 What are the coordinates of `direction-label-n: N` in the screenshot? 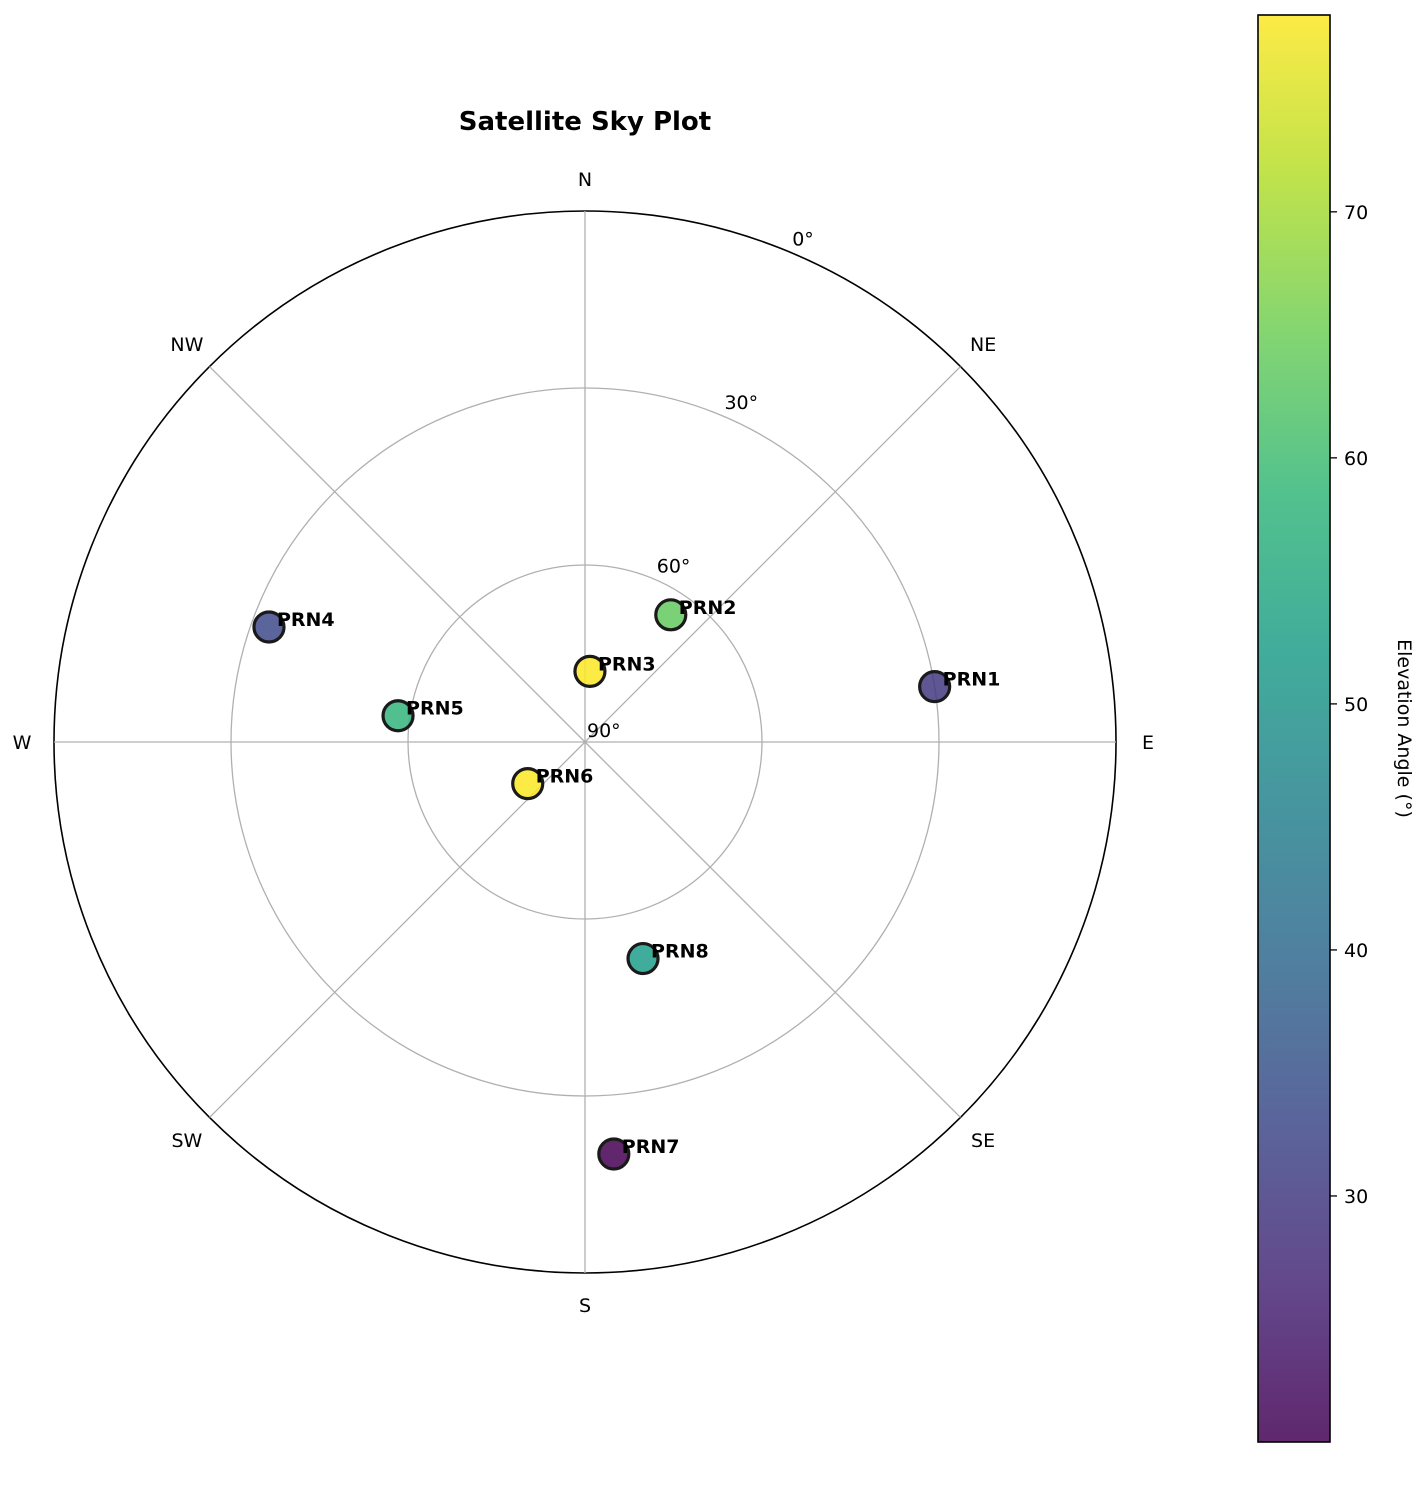 It's located at (585, 180).